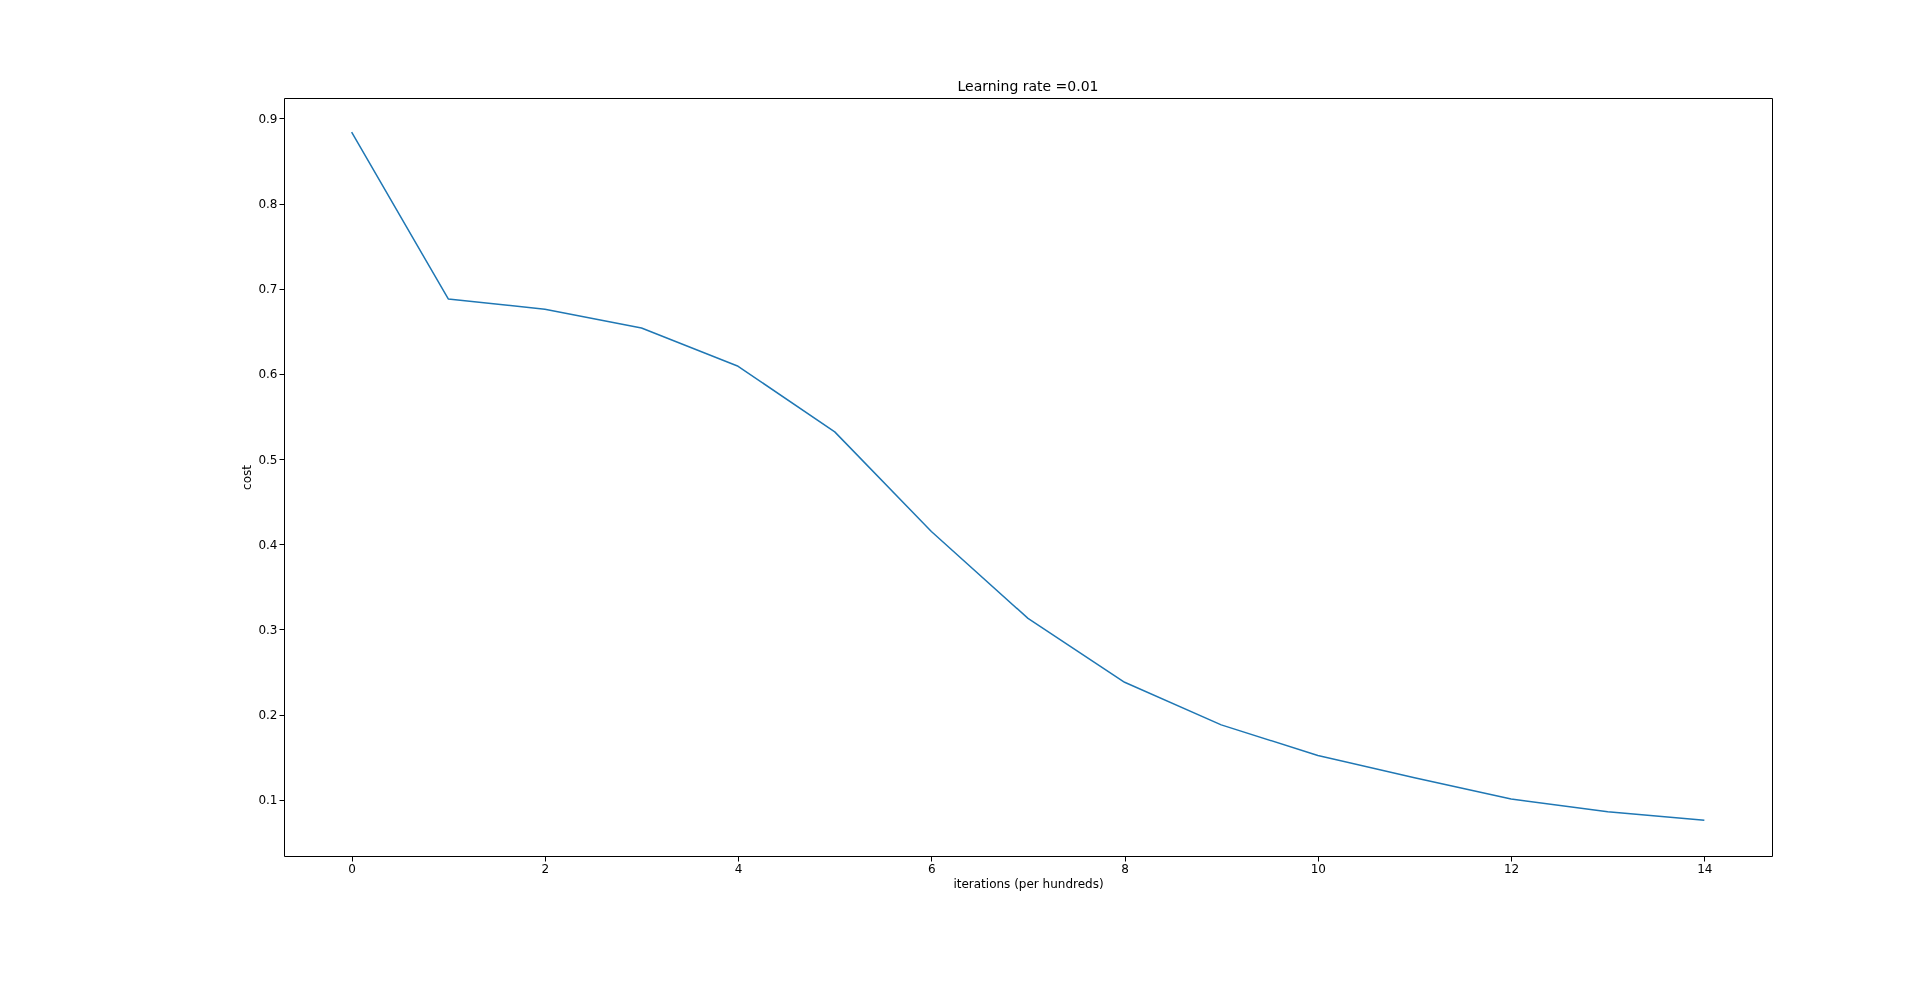 This screenshot has width=1920, height=983. Describe the element at coordinates (268, 374) in the screenshot. I see `y-tick-label: 0.6` at that location.